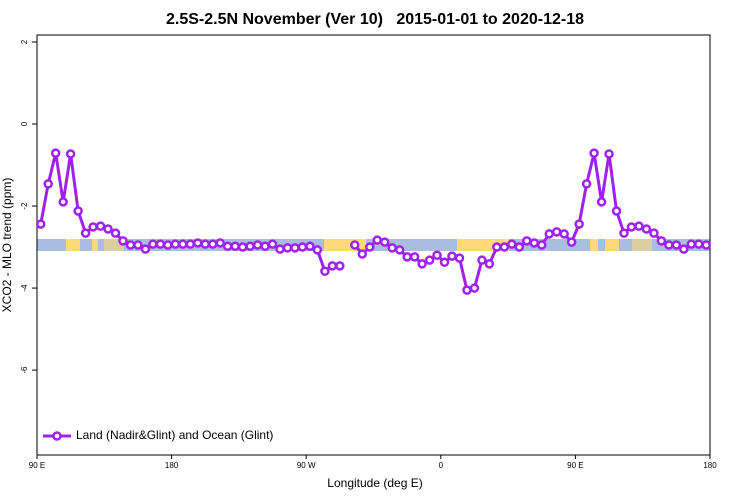 The height and width of the screenshot is (500, 750). I want to click on y-tick-label: 2, so click(24, 41).